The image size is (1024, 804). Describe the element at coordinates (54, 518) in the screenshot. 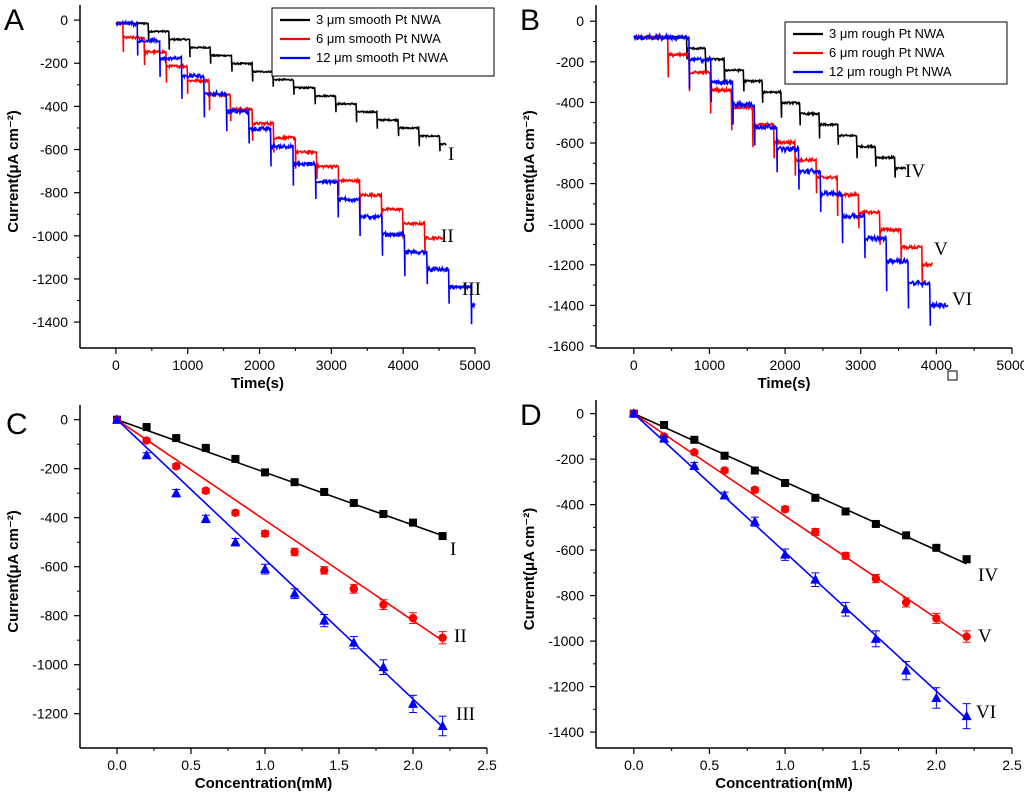

I see `y-tick-label: -400` at that location.